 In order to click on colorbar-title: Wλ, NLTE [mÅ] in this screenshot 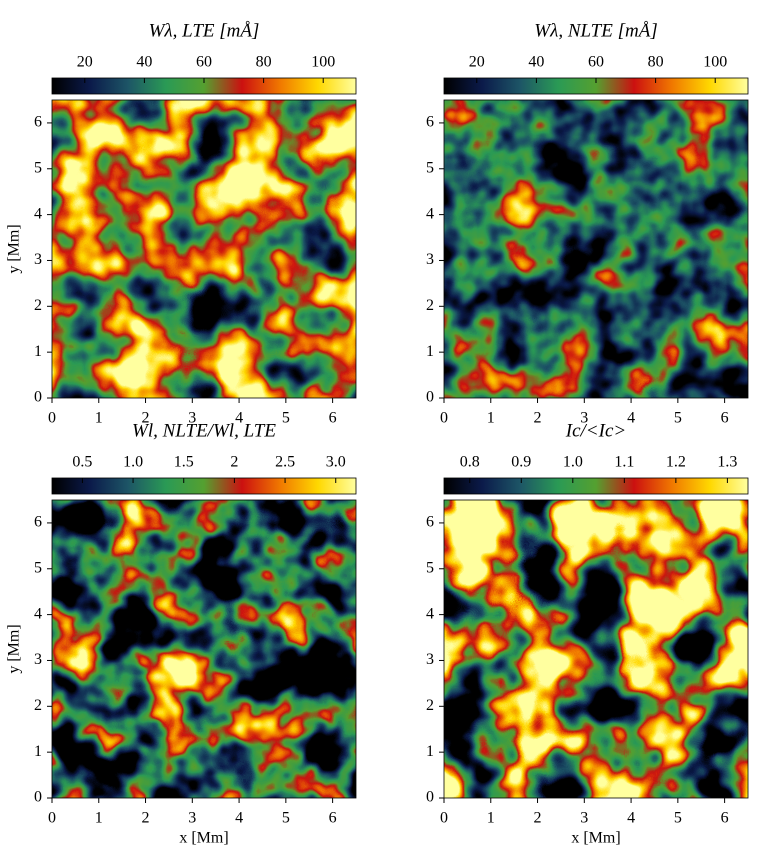, I will do `click(595, 30)`.